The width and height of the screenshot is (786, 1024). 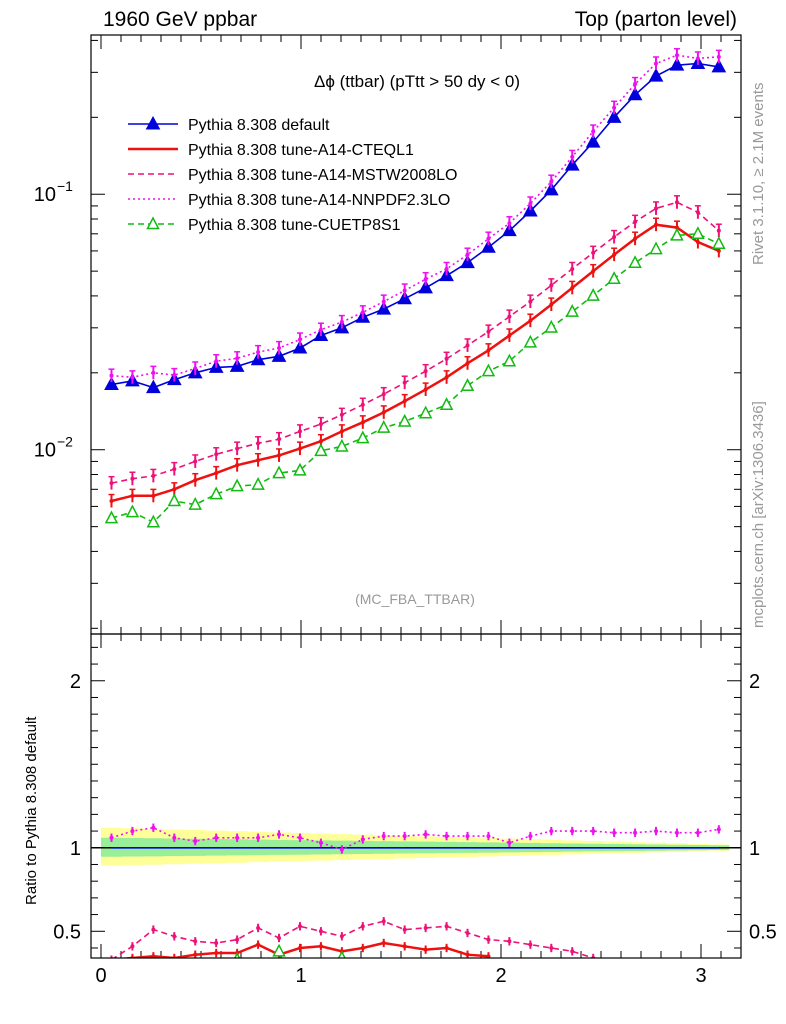 I want to click on legend-item: Pythia 8.308 default, so click(x=229, y=124).